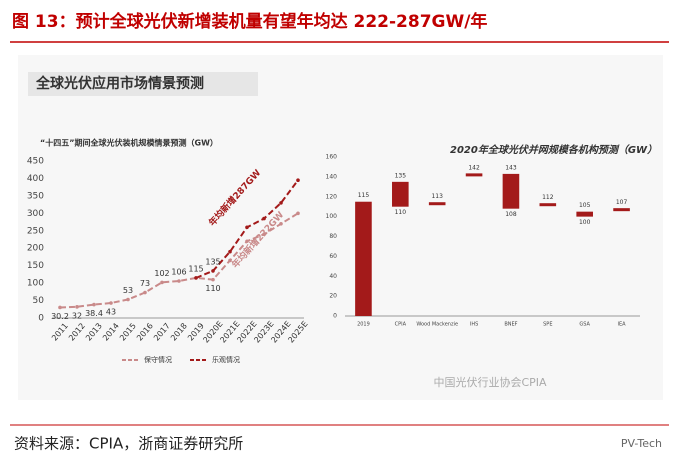 The image size is (679, 467). I want to click on data-label: 107, so click(622, 202).